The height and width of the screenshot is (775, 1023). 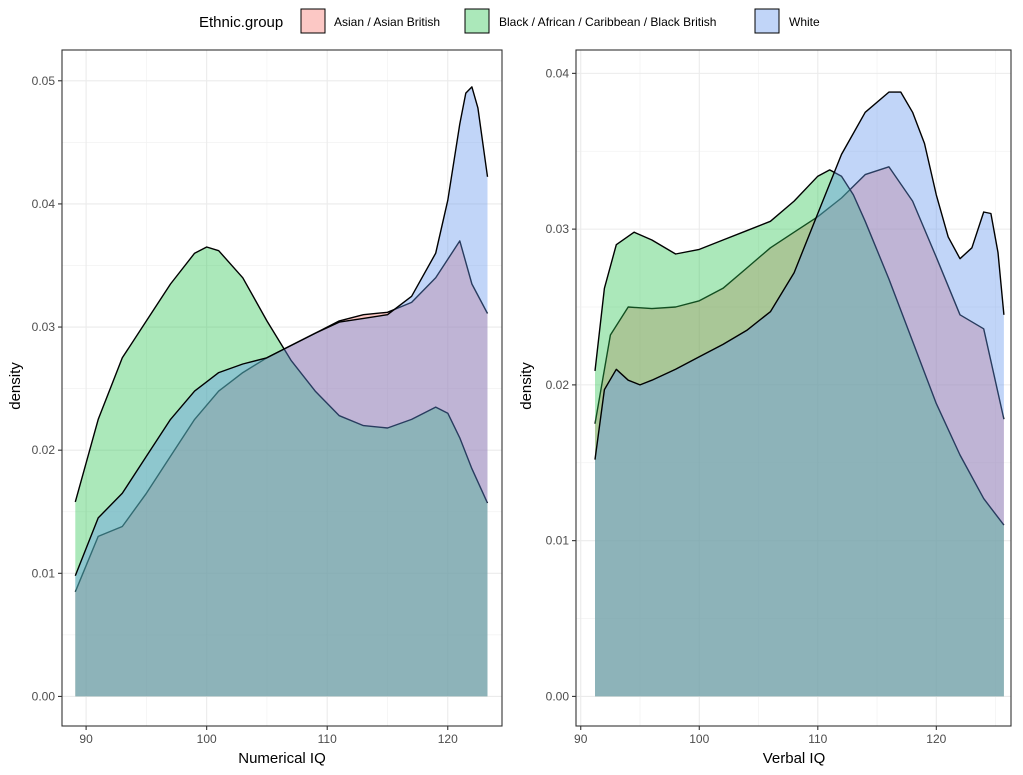 I want to click on x-axis-title-verbal: Verbal IQ, so click(x=794, y=758).